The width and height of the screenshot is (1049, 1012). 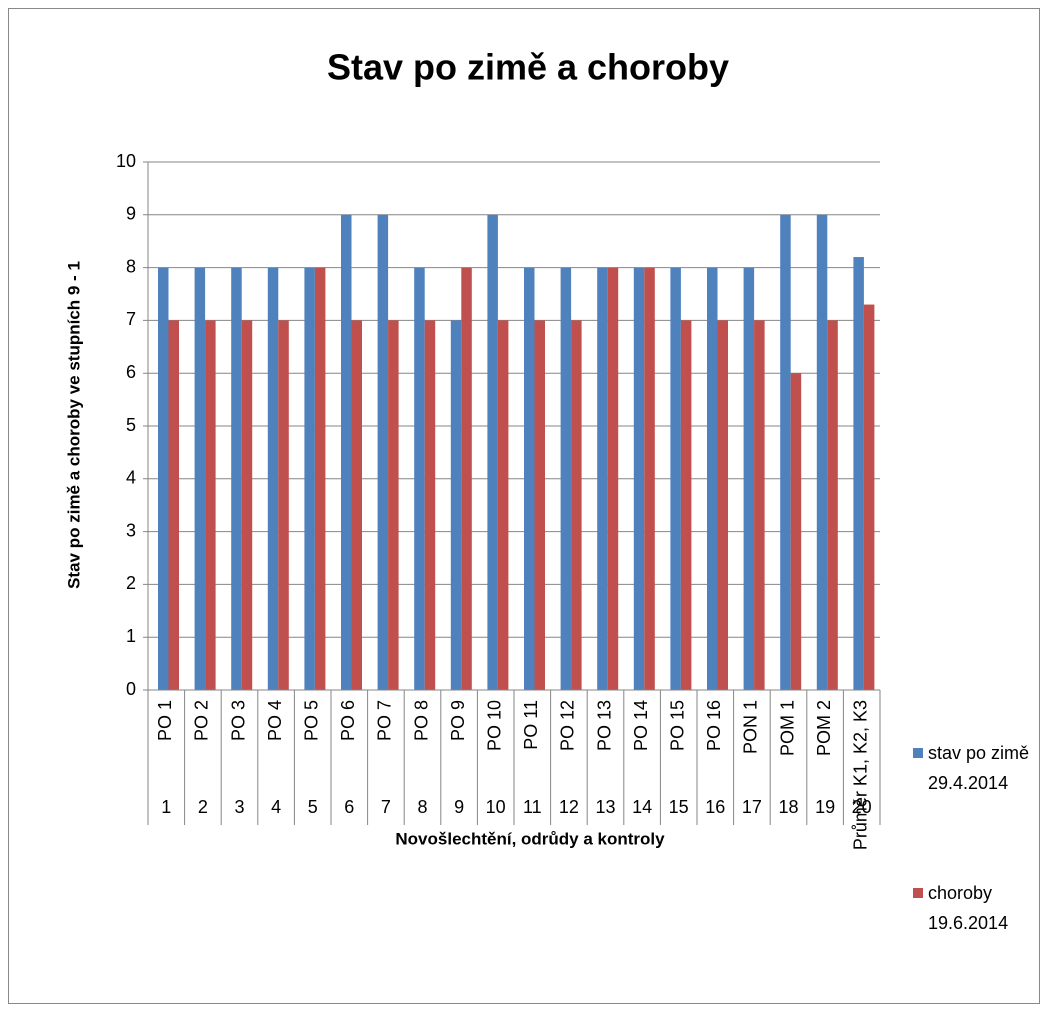 What do you see at coordinates (860, 775) in the screenshot?
I see `x-tick-label: Průměr K1, K2, K3` at bounding box center [860, 775].